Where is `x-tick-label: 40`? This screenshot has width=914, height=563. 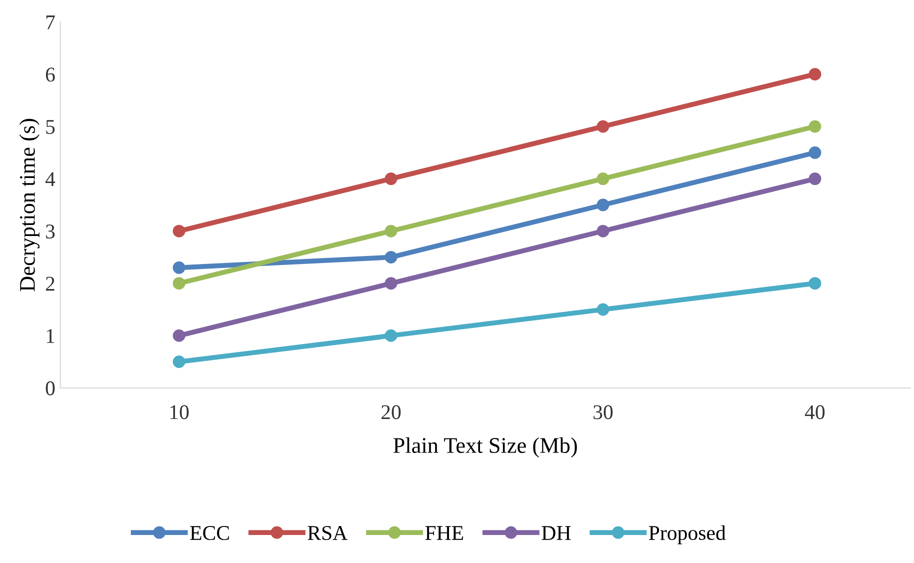 x-tick-label: 40 is located at coordinates (814, 412).